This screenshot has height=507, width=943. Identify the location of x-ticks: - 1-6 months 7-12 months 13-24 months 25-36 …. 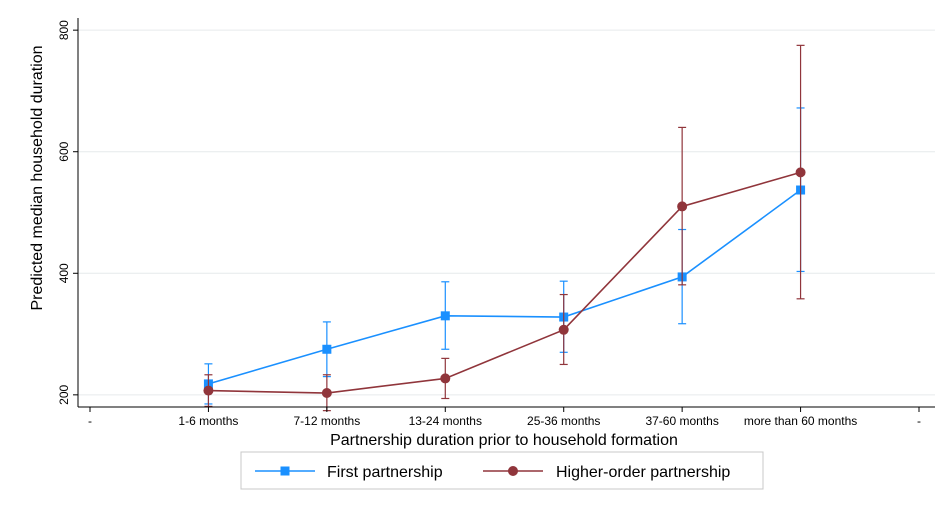
(504, 417).